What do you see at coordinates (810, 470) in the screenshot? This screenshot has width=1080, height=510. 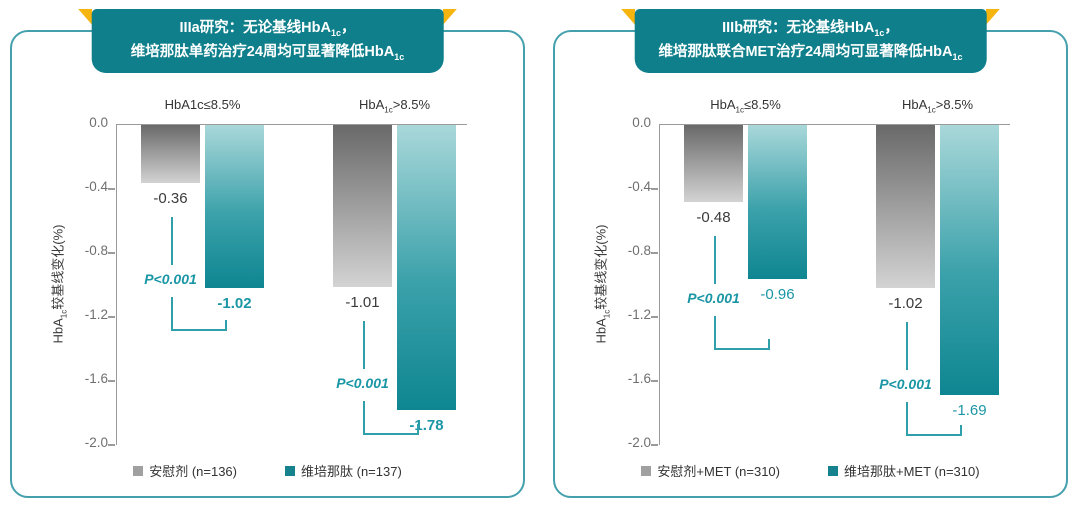 I see `legend: 安慰剂+MET (n=310) 维培那肽+MET (n=310)` at bounding box center [810, 470].